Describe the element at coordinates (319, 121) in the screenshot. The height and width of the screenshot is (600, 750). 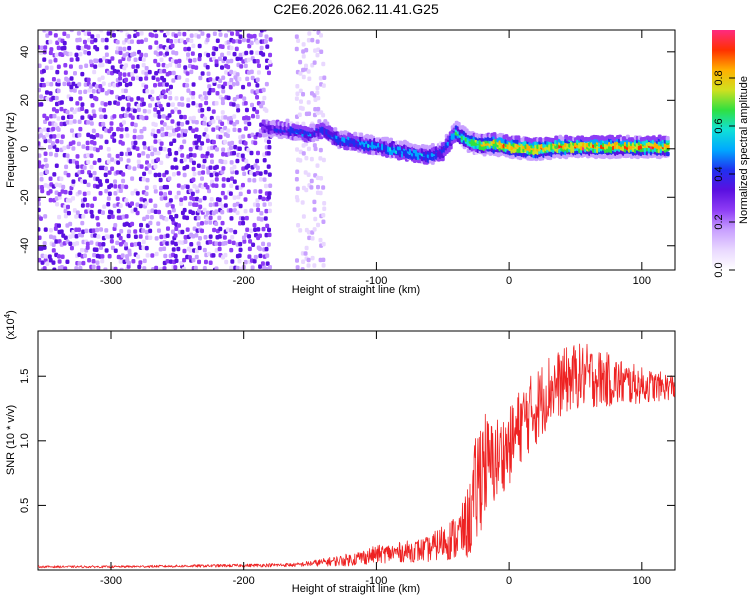
I see `signal-cell` at that location.